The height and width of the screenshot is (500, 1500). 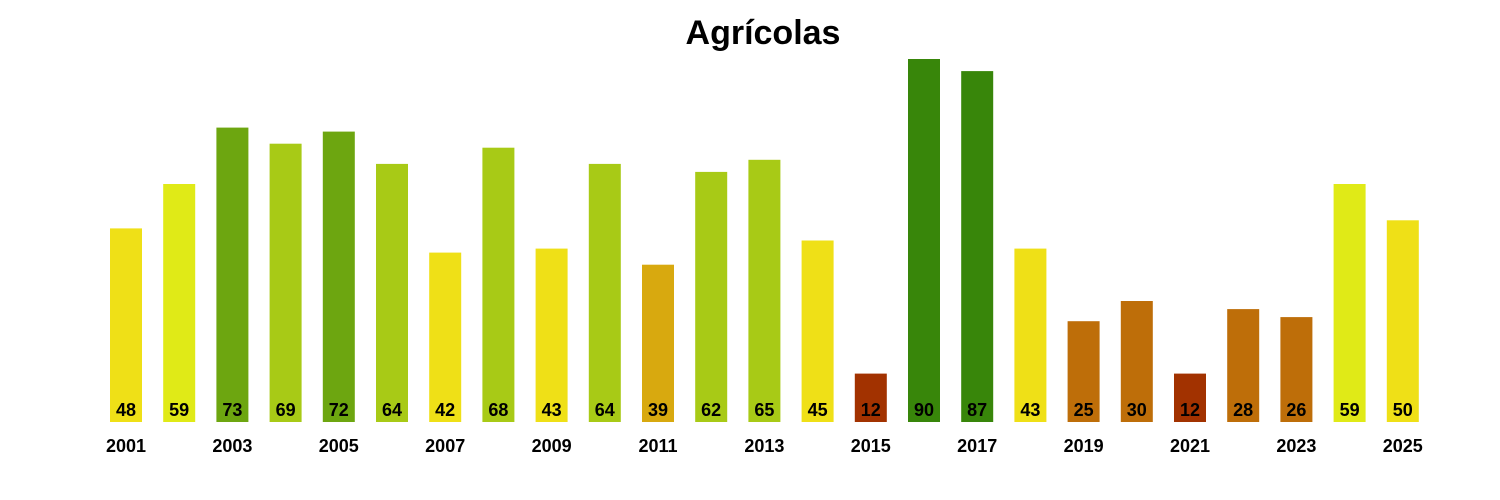 What do you see at coordinates (392, 410) in the screenshot?
I see `value-label-2006: 64` at bounding box center [392, 410].